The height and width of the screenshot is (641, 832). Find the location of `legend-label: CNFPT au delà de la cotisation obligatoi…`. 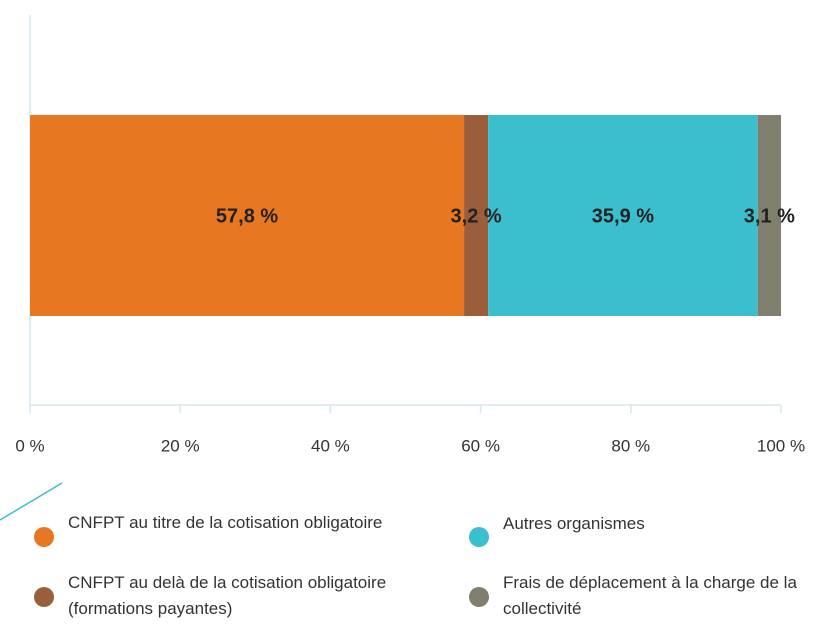

legend-label: CNFPT au delà de la cotisation obligatoi… is located at coordinates (227, 595).